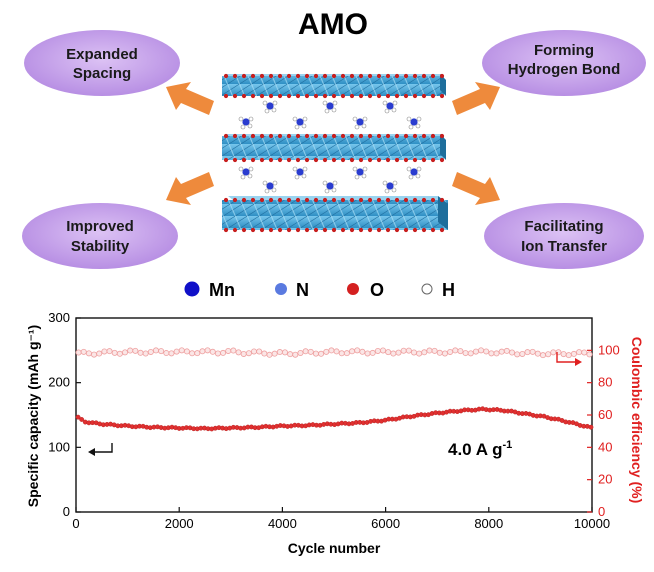 The height and width of the screenshot is (572, 654). What do you see at coordinates (78, 417) in the screenshot?
I see `capacity-point` at bounding box center [78, 417].